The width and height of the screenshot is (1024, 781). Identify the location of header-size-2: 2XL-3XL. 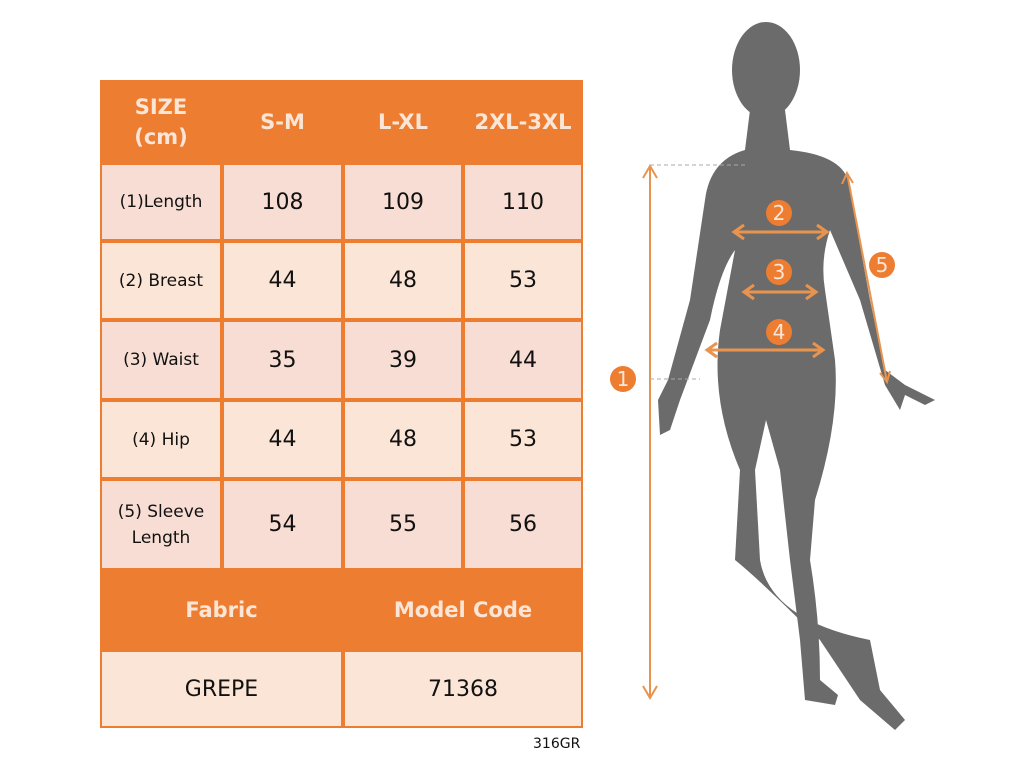
(523, 121).